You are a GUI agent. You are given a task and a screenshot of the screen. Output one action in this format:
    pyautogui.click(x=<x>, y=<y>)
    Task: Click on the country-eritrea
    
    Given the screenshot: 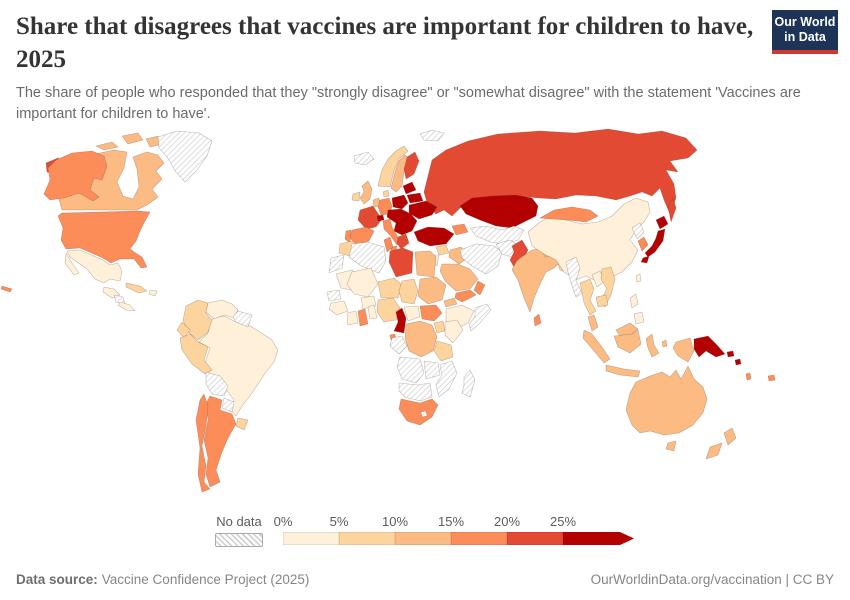 What is the action you would take?
    pyautogui.click(x=450, y=302)
    